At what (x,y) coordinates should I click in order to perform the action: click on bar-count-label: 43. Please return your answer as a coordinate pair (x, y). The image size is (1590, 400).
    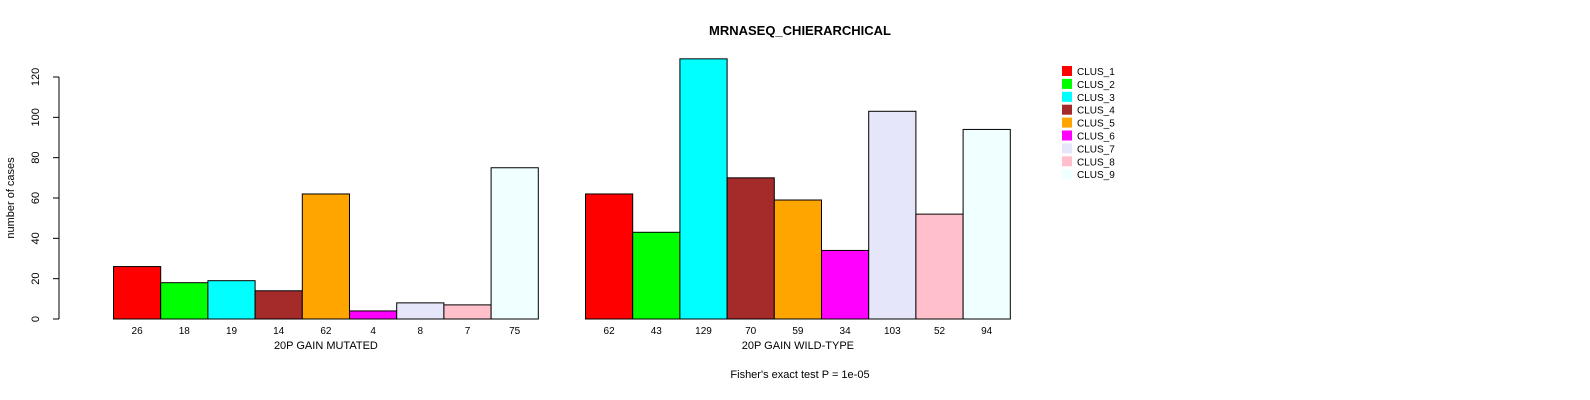
    Looking at the image, I should click on (657, 331).